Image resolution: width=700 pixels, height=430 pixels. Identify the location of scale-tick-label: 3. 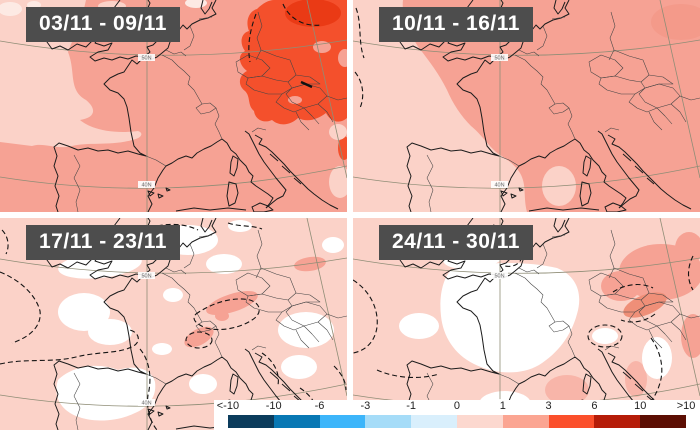
(548, 406).